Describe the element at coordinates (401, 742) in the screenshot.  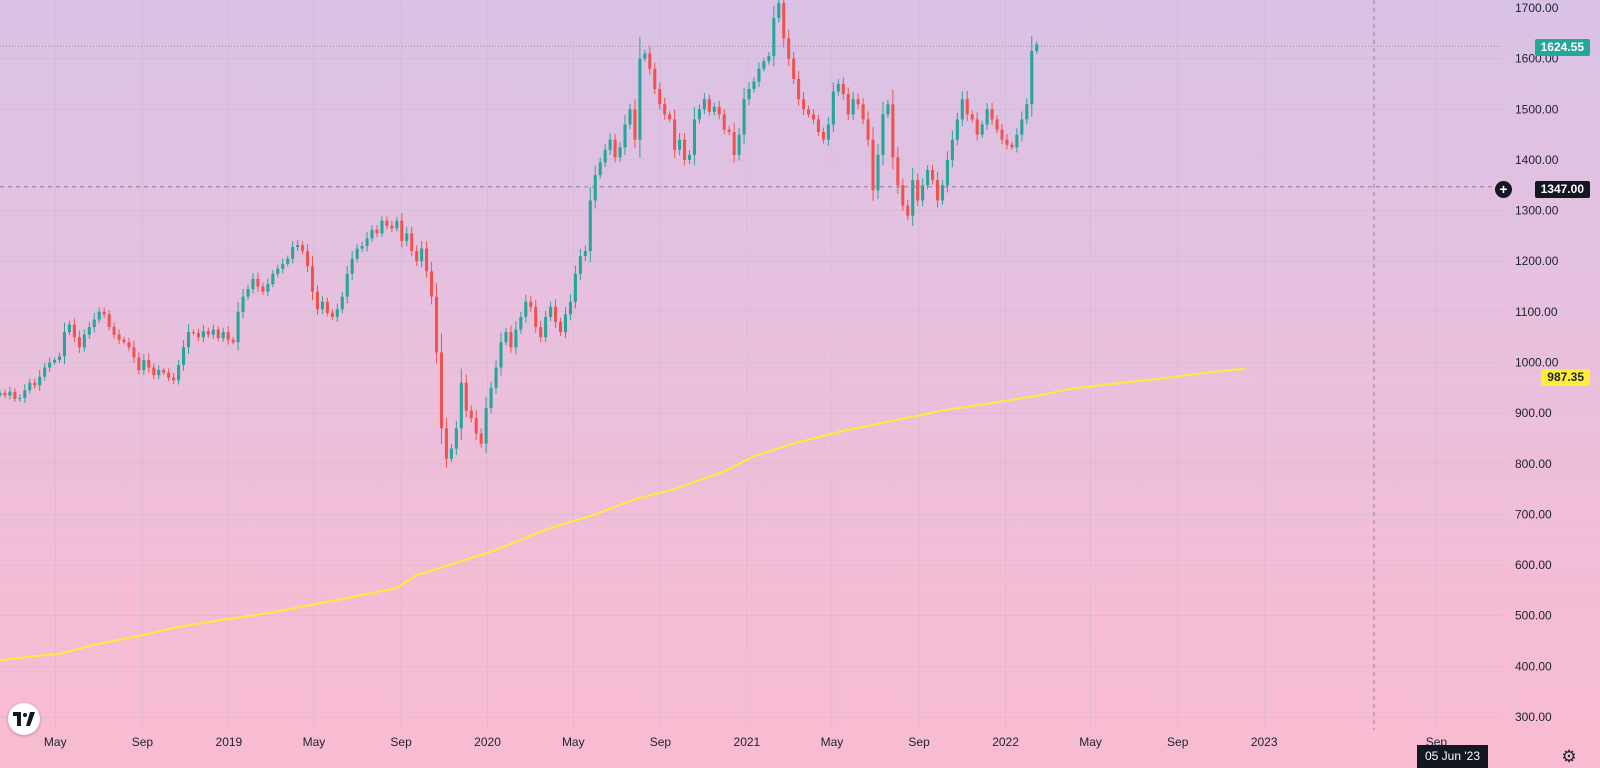
I see `x-tick-label: Sep` at that location.